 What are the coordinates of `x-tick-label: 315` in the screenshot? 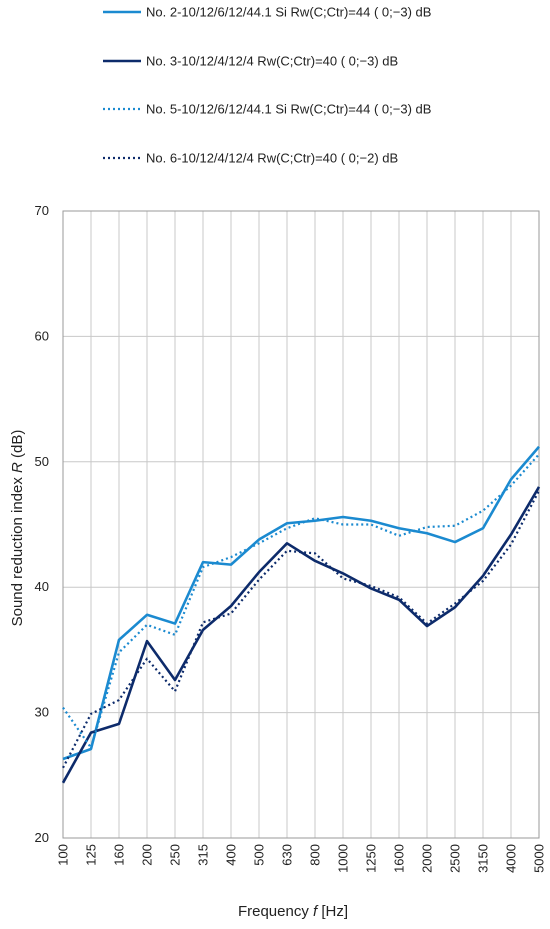 It's located at (203, 855).